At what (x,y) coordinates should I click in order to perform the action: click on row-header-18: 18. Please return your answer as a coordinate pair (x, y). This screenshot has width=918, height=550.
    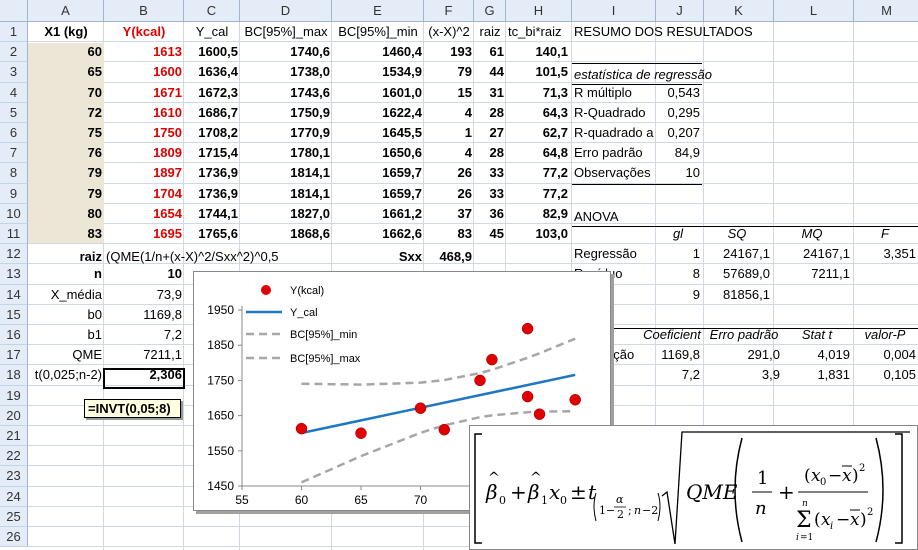
    Looking at the image, I should click on (14, 375).